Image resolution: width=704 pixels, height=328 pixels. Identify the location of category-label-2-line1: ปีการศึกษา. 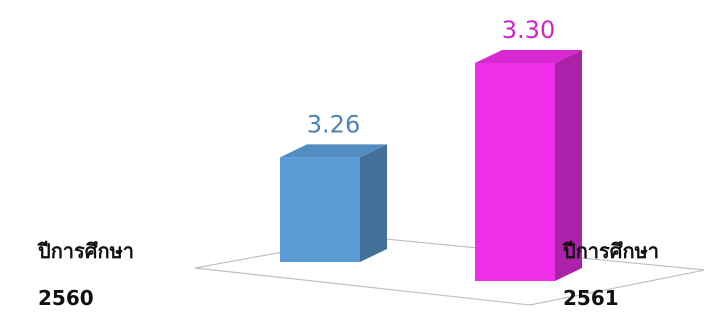
(610, 251).